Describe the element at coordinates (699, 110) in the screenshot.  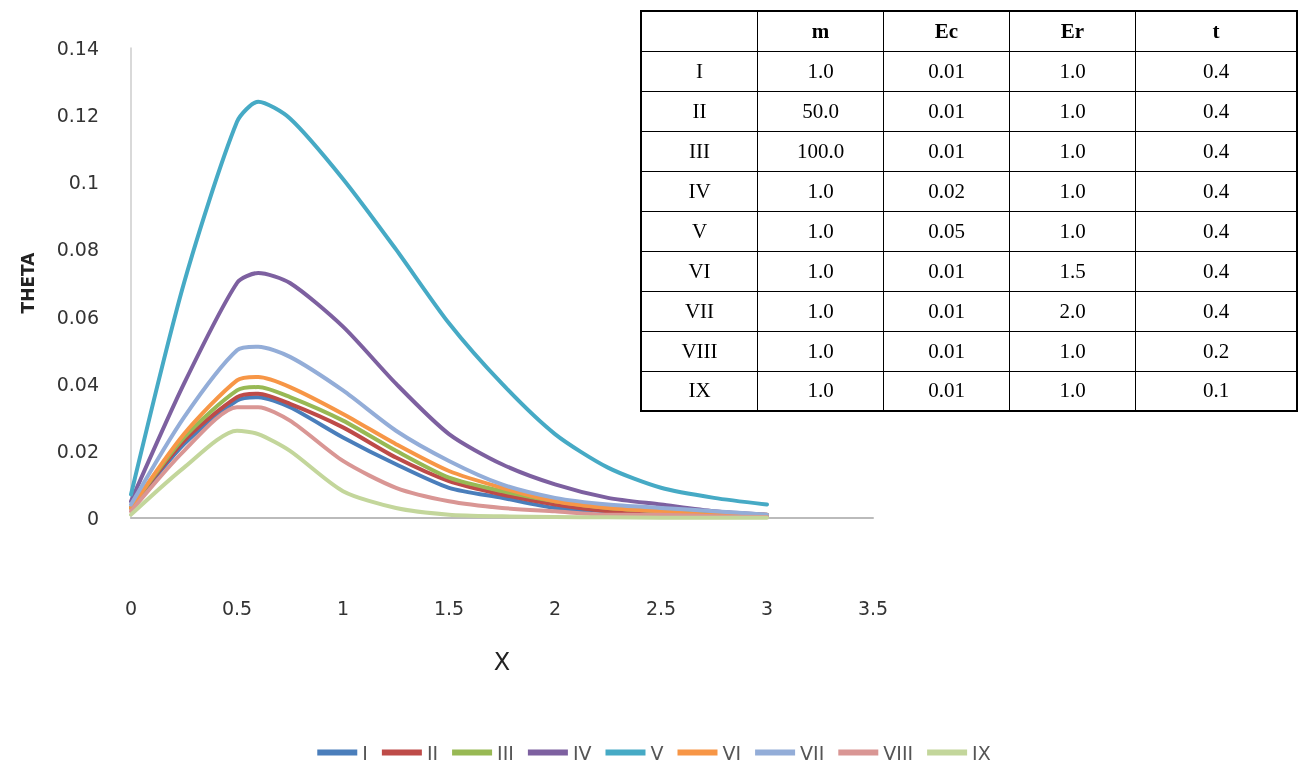
I see `category-label: II` at that location.